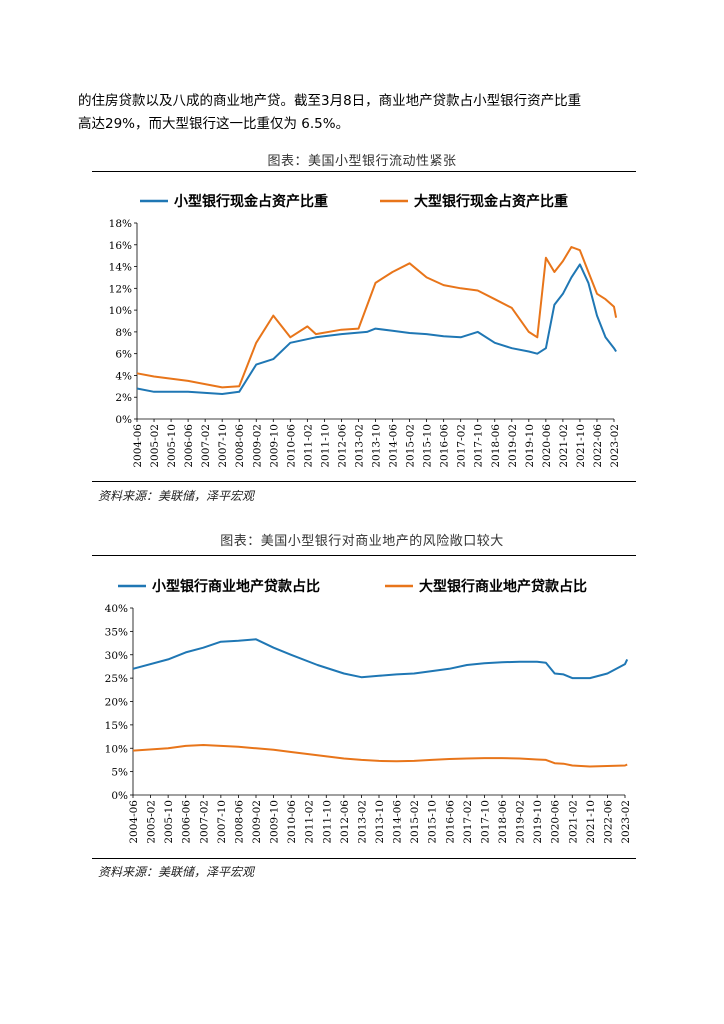 This screenshot has height=1024, width=724. I want to click on y-tick-label: 40%, so click(116, 609).